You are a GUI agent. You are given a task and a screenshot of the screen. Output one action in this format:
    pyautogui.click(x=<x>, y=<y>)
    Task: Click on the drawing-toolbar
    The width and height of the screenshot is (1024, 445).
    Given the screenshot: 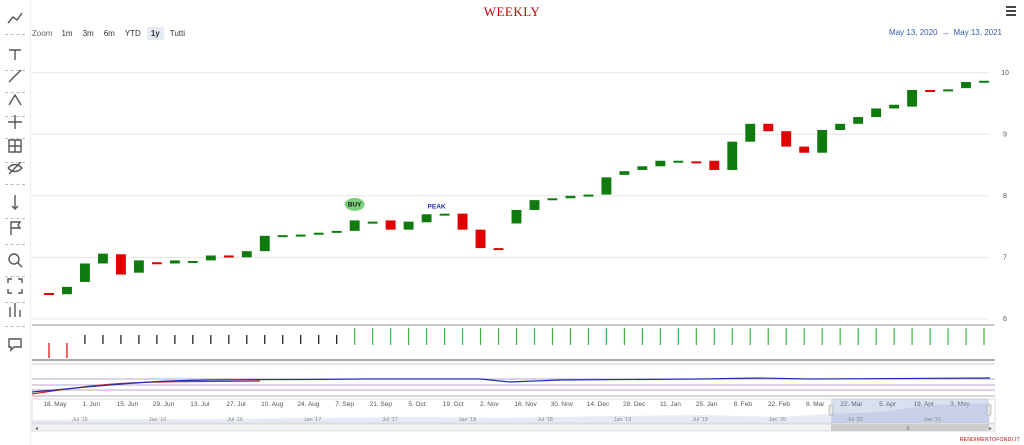 What is the action you would take?
    pyautogui.click(x=15, y=222)
    